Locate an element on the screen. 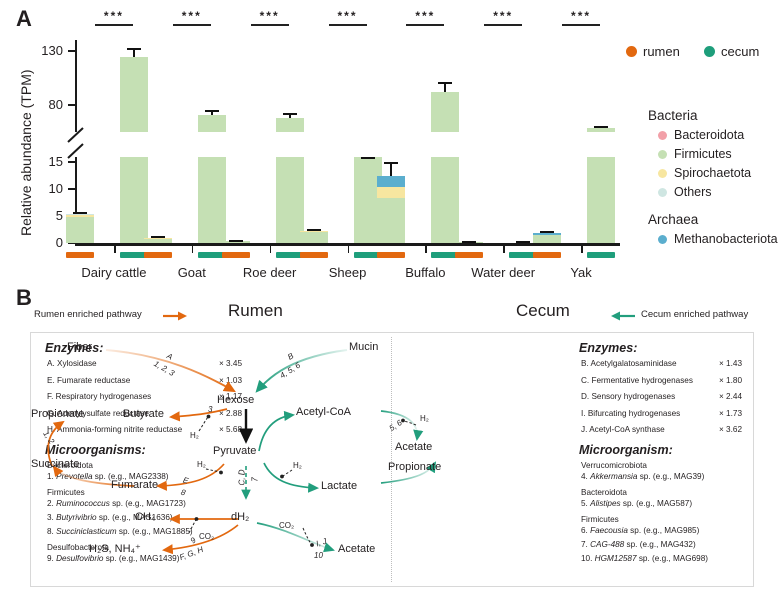  left-microorganisms-heading: Microorganisms: is located at coordinates (95, 450).